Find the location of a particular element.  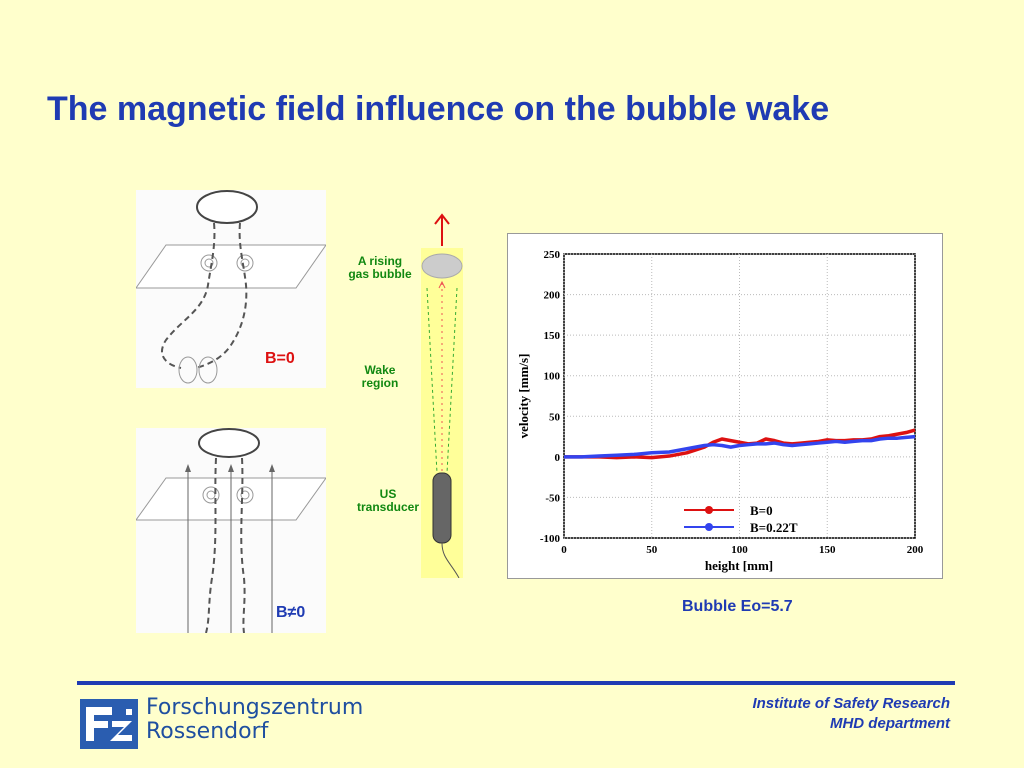

y-tick-label: 0 is located at coordinates (558, 458).